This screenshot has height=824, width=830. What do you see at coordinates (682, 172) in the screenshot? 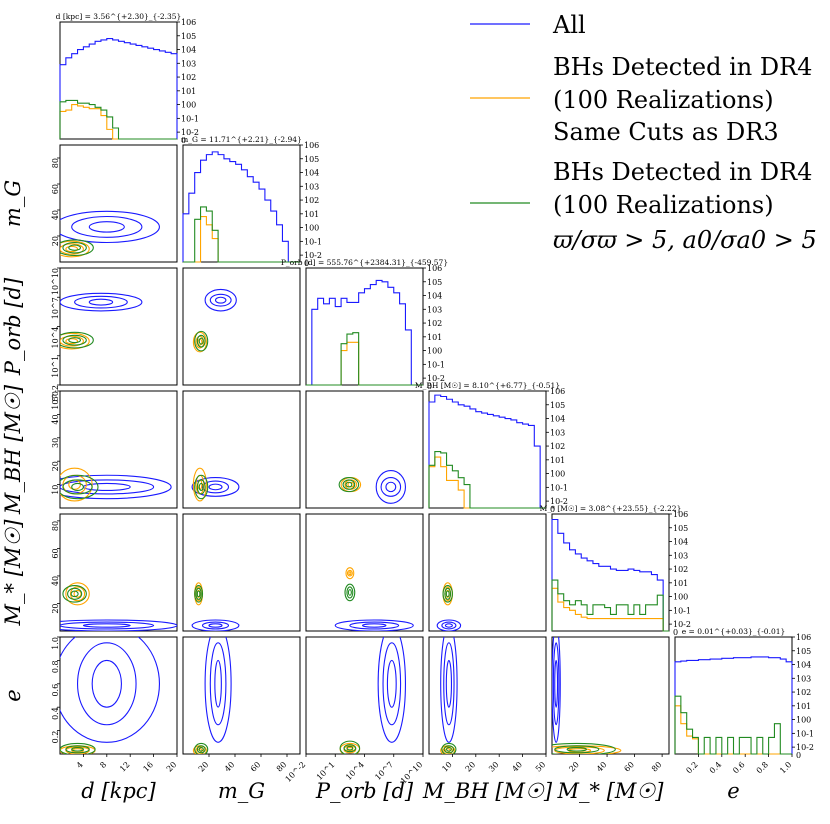
I see `legend-label-strict-line1: BHs Detected in DR4` at bounding box center [682, 172].